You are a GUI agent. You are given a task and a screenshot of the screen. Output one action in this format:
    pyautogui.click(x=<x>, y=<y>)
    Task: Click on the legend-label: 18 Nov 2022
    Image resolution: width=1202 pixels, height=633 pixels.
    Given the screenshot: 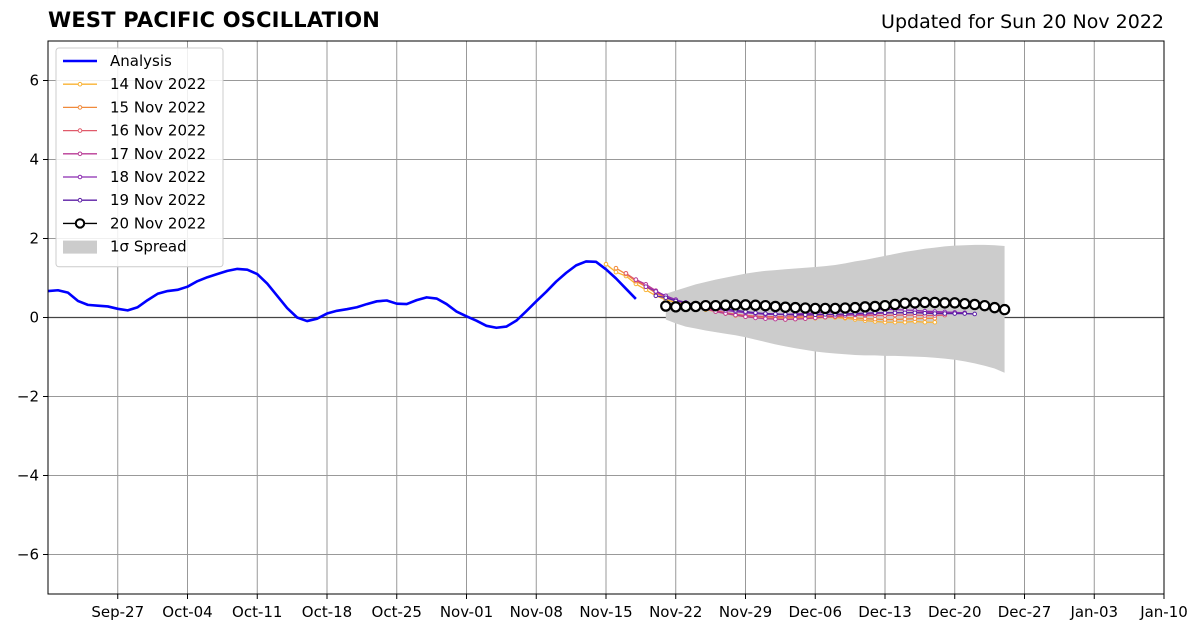 What is the action you would take?
    pyautogui.click(x=158, y=177)
    